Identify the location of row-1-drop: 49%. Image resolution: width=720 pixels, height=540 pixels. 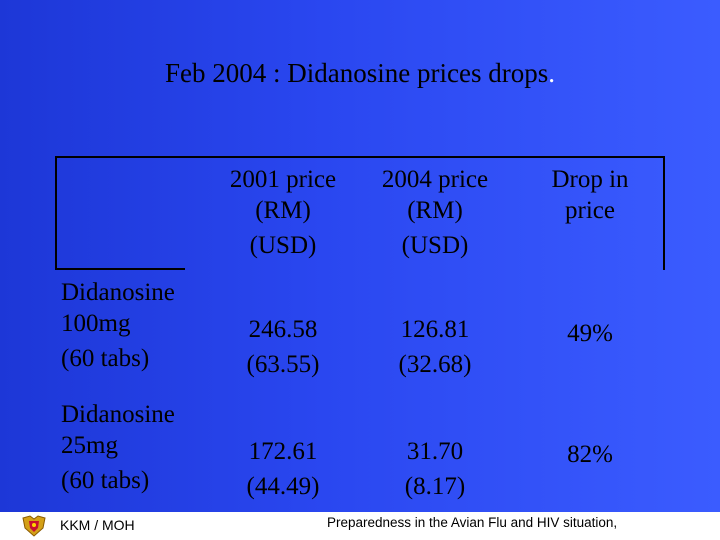
(590, 333).